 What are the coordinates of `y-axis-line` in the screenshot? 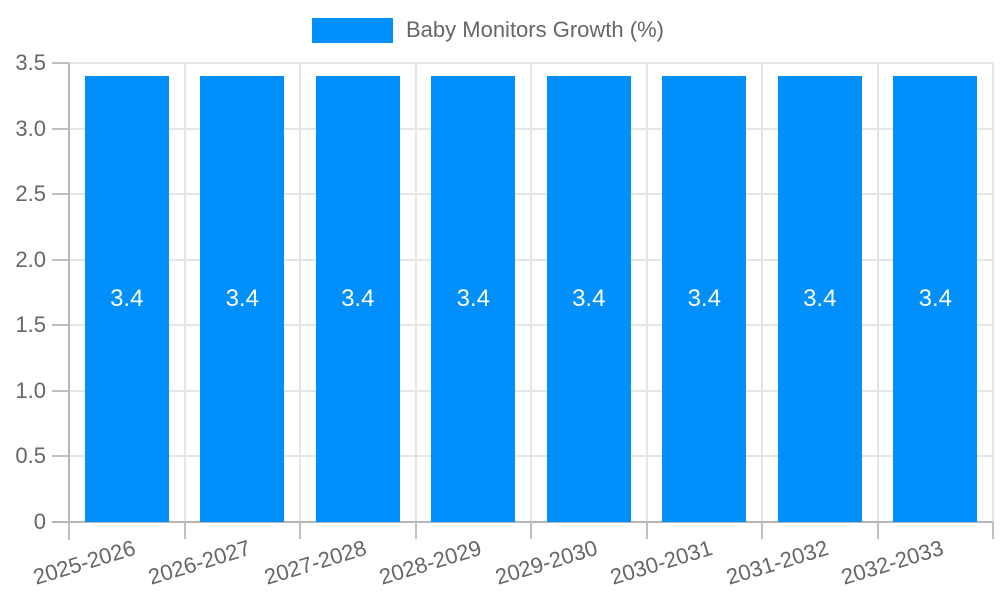 It's located at (69, 301).